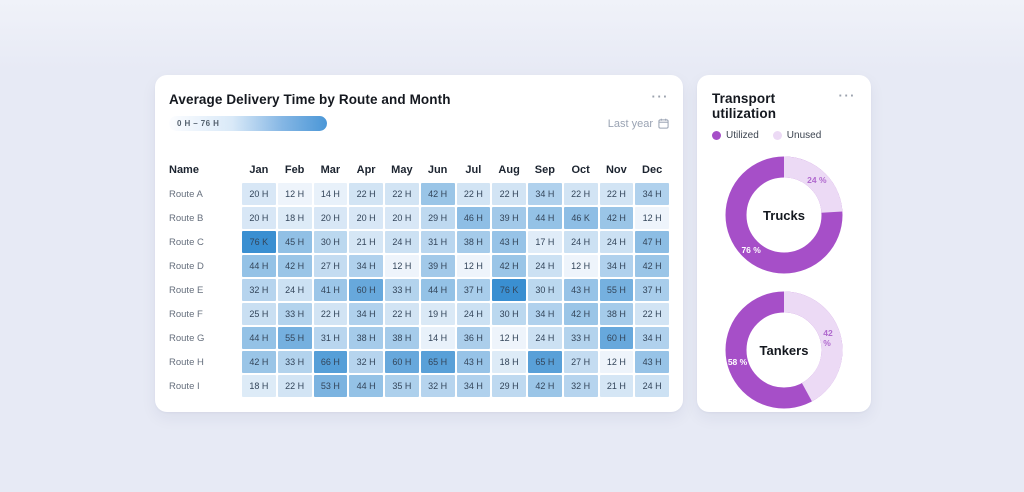 The image size is (1024, 492). I want to click on row-label: Route A, so click(186, 194).